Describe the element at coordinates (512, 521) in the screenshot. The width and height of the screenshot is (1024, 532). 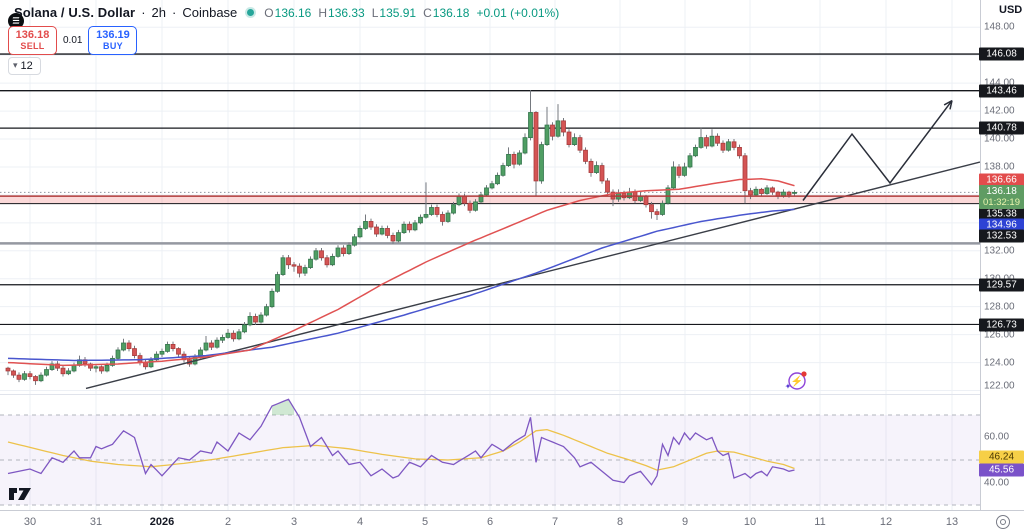
I see `time-axis: 30 31 2026 2 3 4 5 6 7 8 9 10 11 12 13` at that location.